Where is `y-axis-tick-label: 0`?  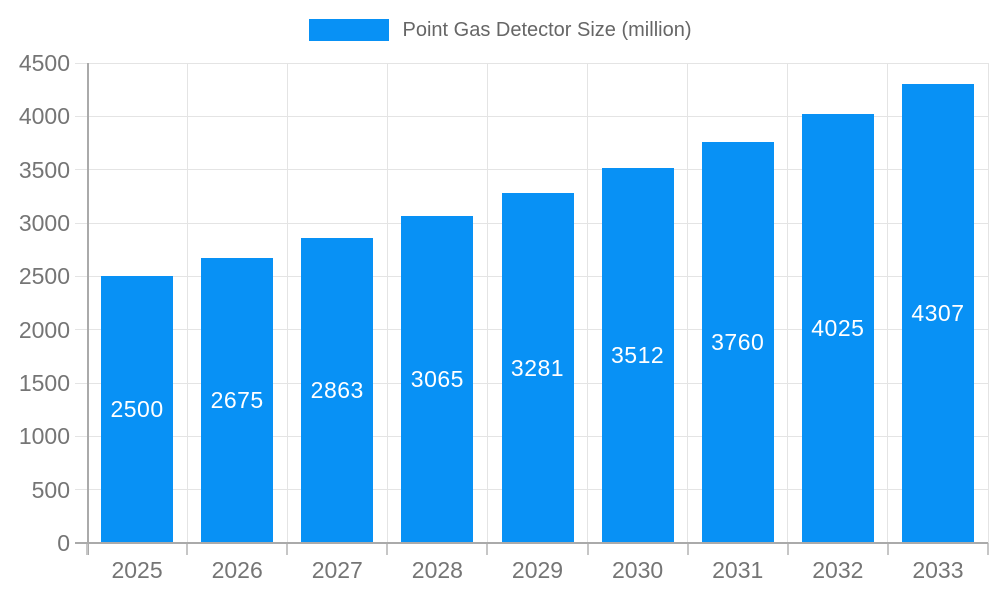 y-axis-tick-label: 0 is located at coordinates (63, 543).